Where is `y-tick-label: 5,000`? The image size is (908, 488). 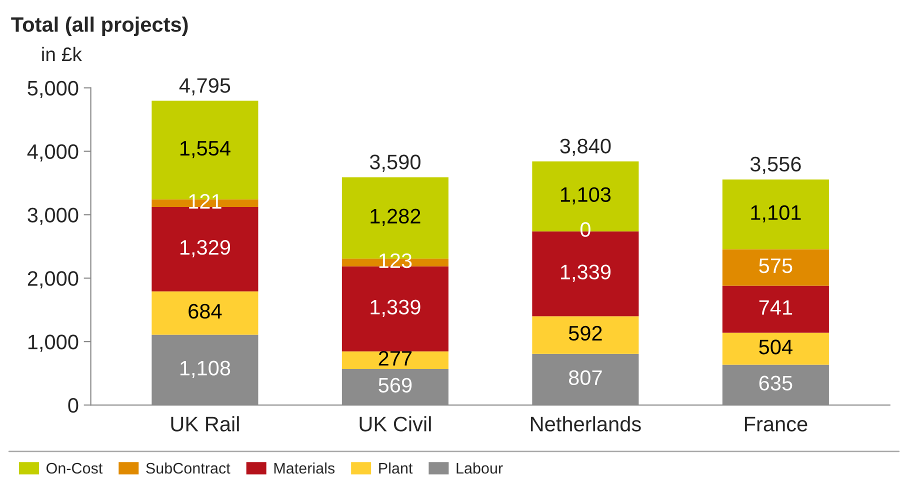 y-tick-label: 5,000 is located at coordinates (53, 89).